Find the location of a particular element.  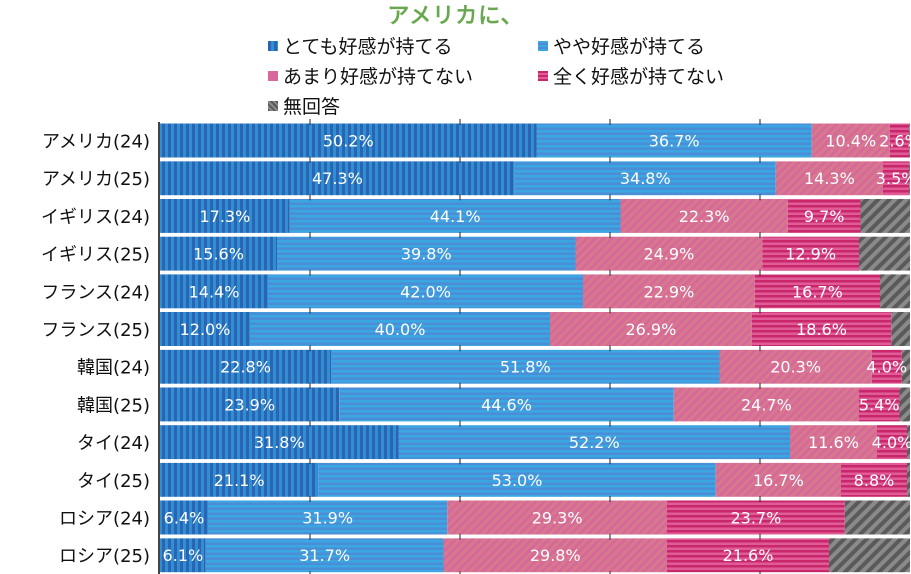

data-label: 12.9% is located at coordinates (810, 254).